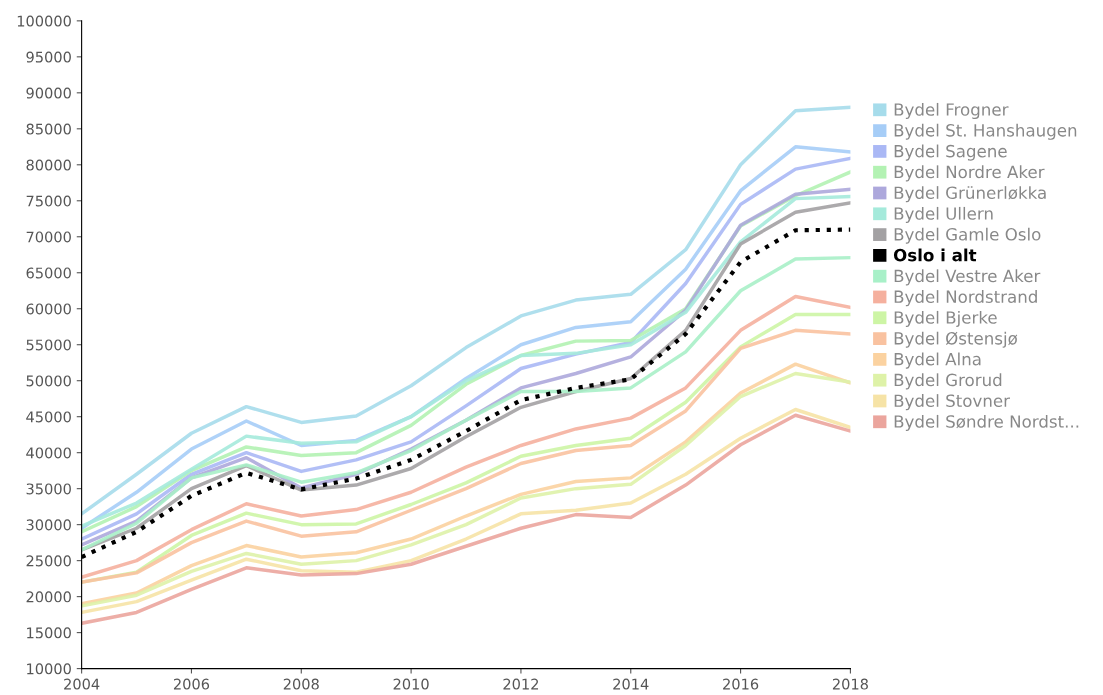  What do you see at coordinates (48, 561) in the screenshot?
I see `y-tick-label: 25000` at bounding box center [48, 561].